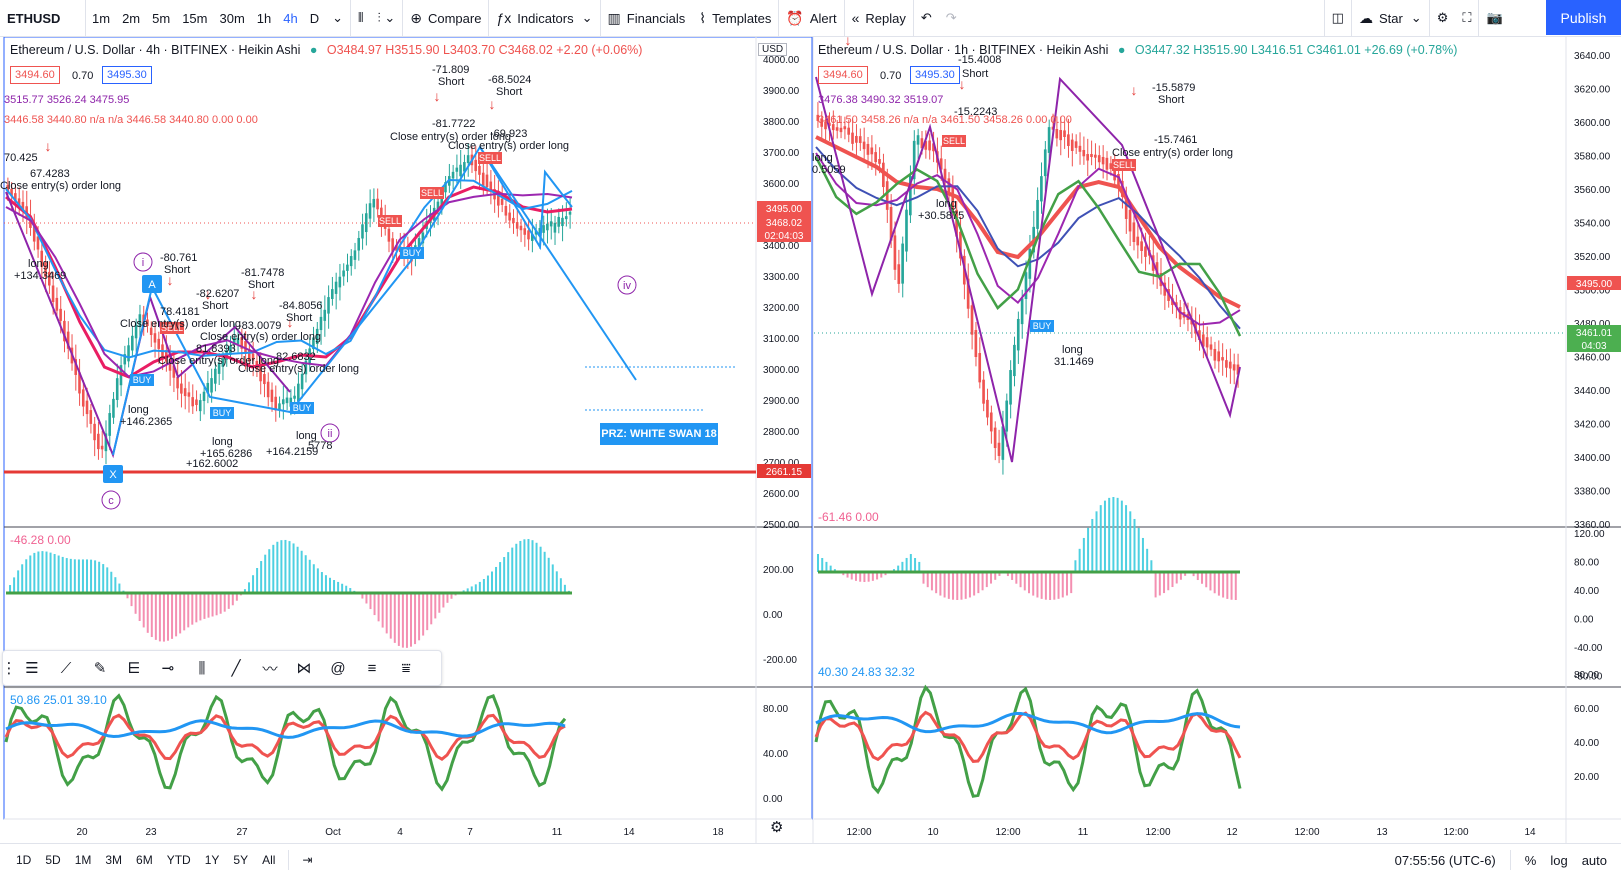 Image resolution: width=1621 pixels, height=876 pixels. Describe the element at coordinates (270, 669) in the screenshot. I see `wave-icon: 〰` at that location.